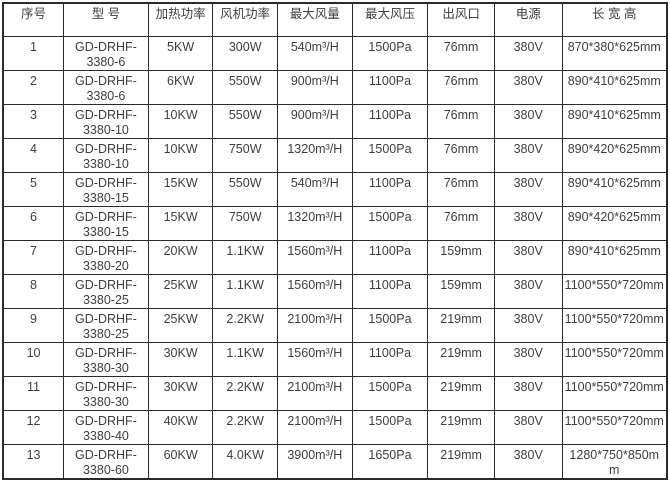 Image resolution: width=670 pixels, height=482 pixels. I want to click on cell-max-pressure: 1650Pa, so click(390, 462).